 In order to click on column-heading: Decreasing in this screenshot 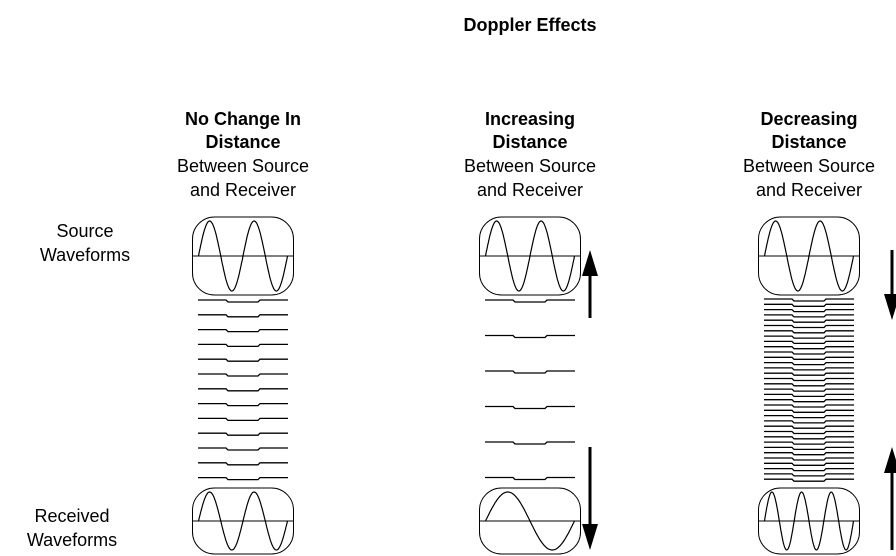, I will do `click(808, 119)`.